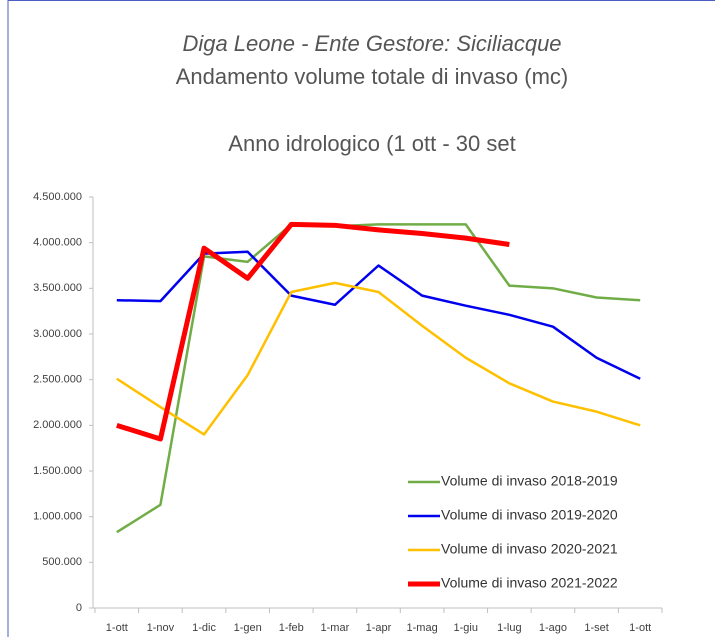 This screenshot has height=637, width=715. I want to click on y-tick-label: 1.500.000, so click(57, 471).